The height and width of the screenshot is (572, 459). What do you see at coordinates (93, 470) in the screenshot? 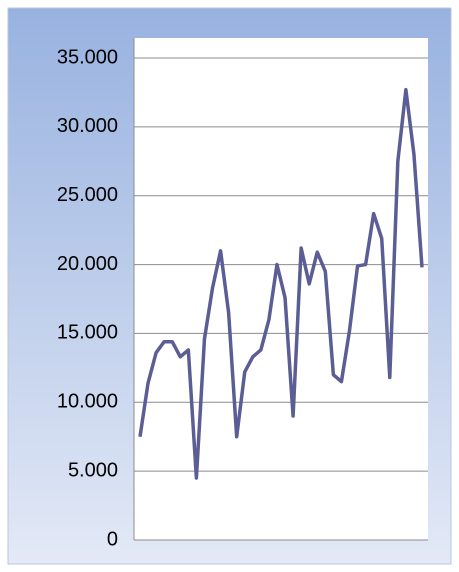
I see `y-tick-label: 5.000` at bounding box center [93, 470].